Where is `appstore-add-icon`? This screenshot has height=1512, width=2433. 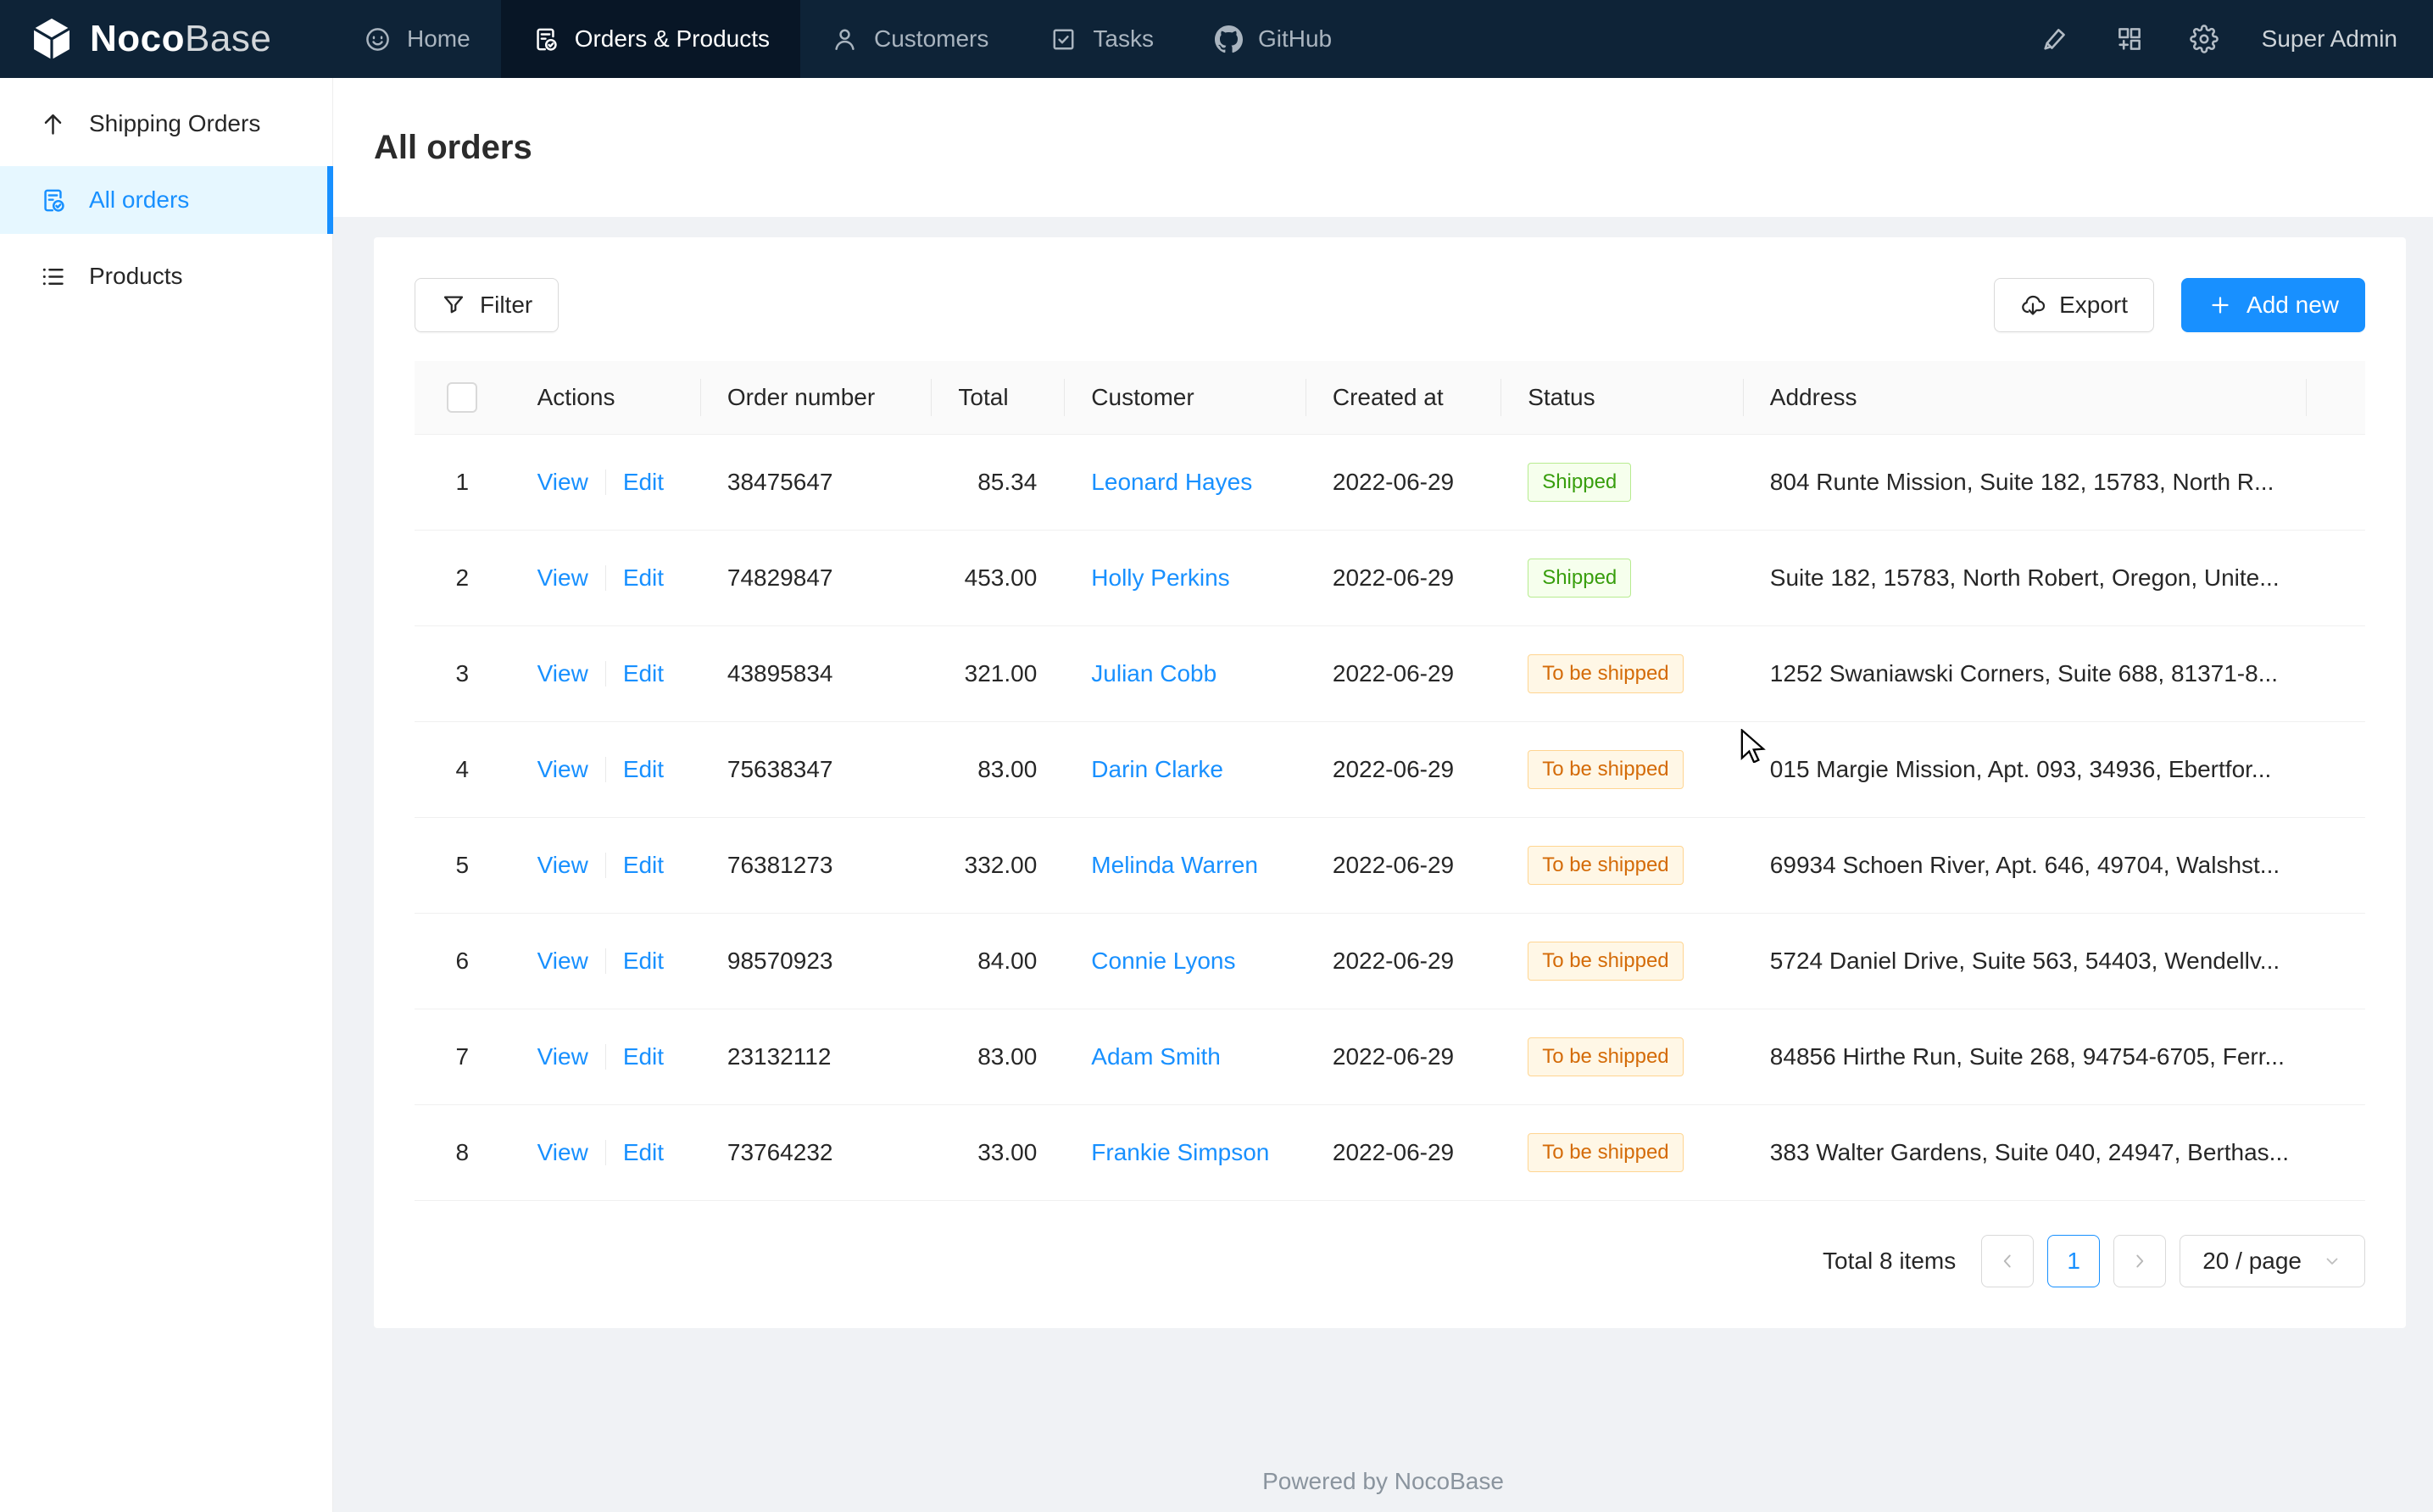 appstore-add-icon is located at coordinates (2129, 39).